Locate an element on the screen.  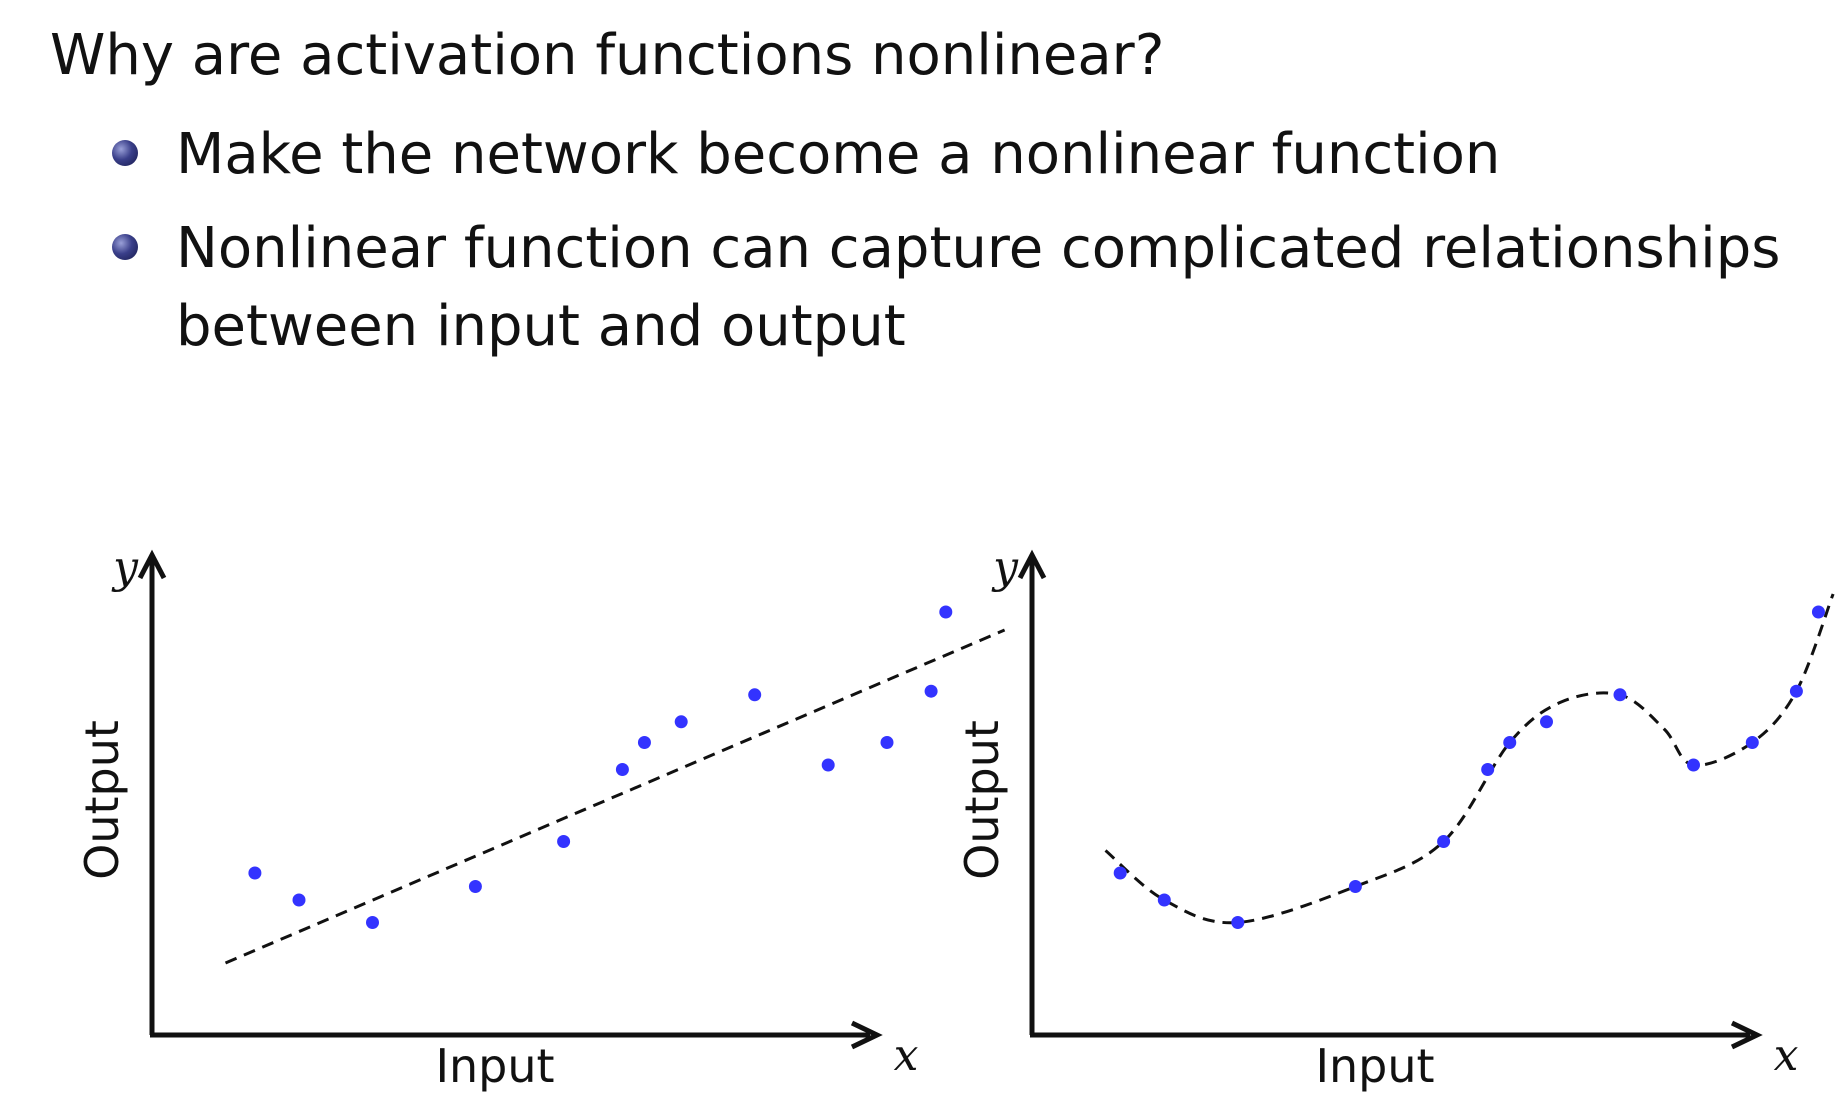
bullet-text-line: between input and output is located at coordinates (541, 326).